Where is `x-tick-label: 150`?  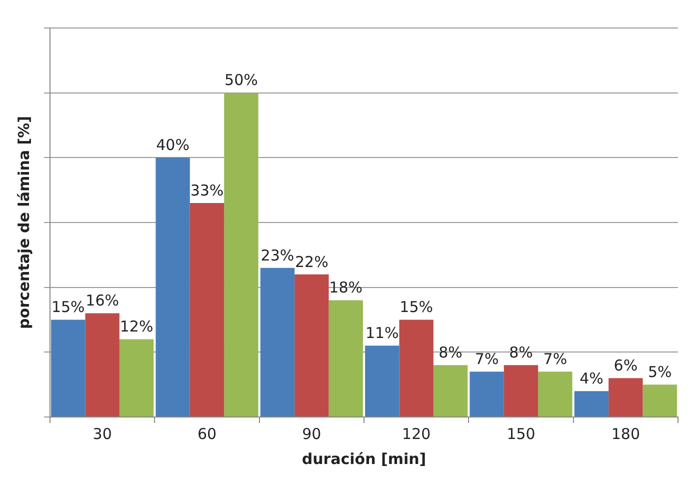
x-tick-label: 150 is located at coordinates (521, 433).